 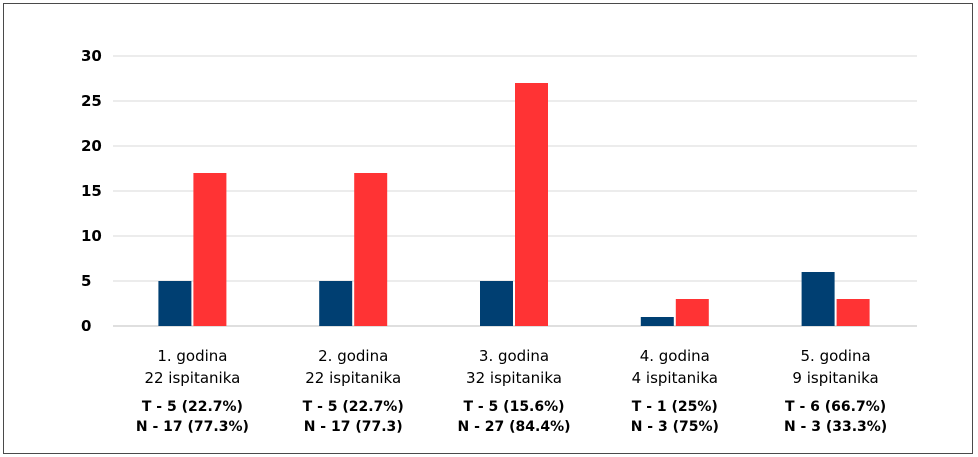 What do you see at coordinates (353, 356) in the screenshot?
I see `category-label-line1: 2. godina` at bounding box center [353, 356].